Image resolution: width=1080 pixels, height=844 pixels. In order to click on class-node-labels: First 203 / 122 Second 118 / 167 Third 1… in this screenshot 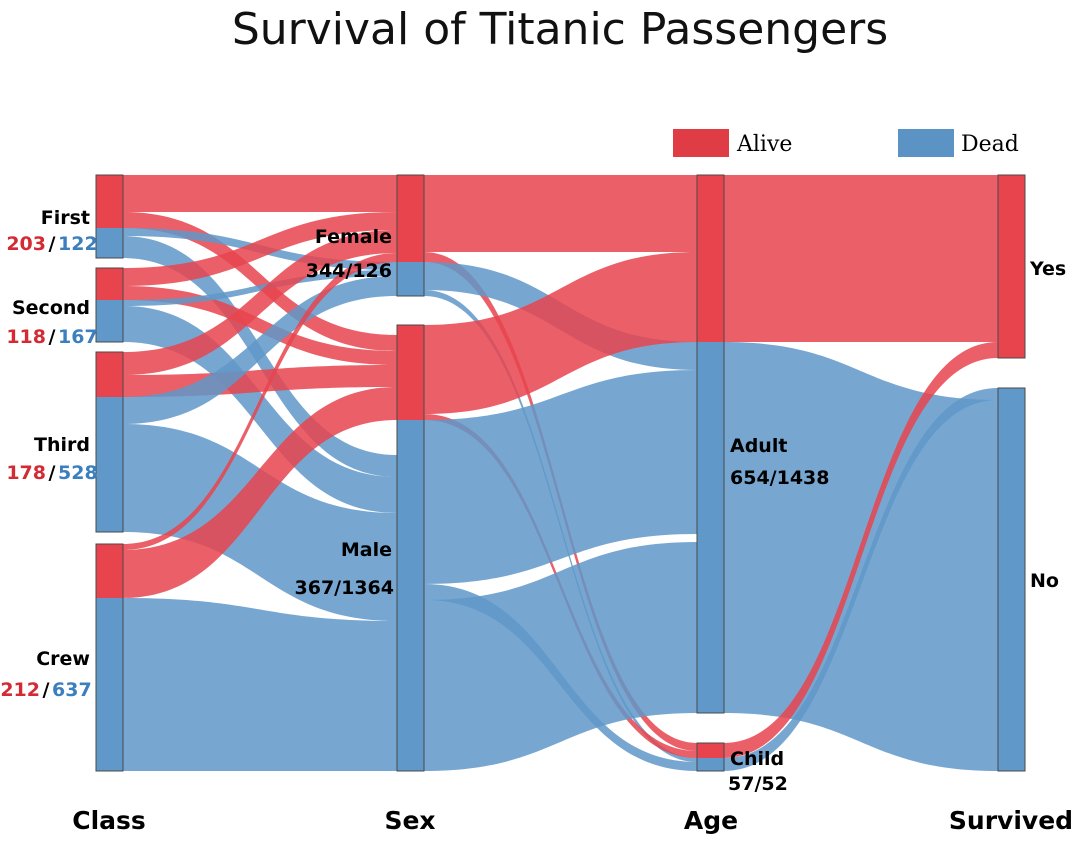, I will do `click(48, 454)`.